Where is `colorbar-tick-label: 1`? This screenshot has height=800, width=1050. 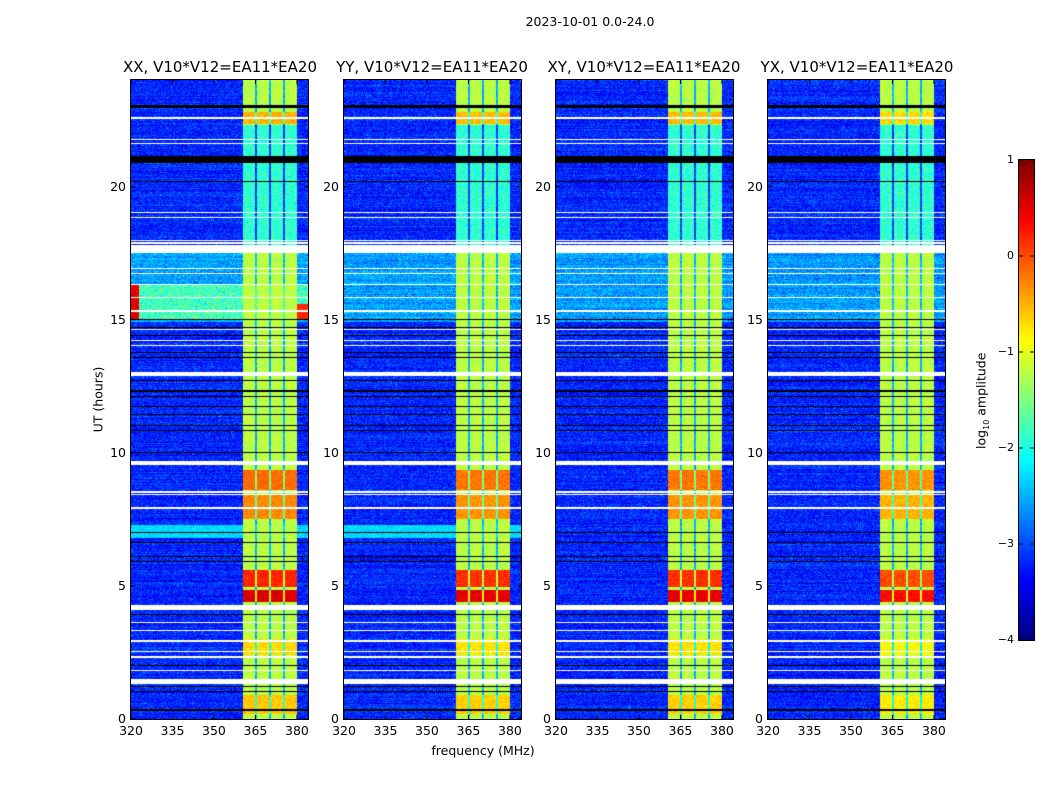 colorbar-tick-label: 1 is located at coordinates (1010, 159).